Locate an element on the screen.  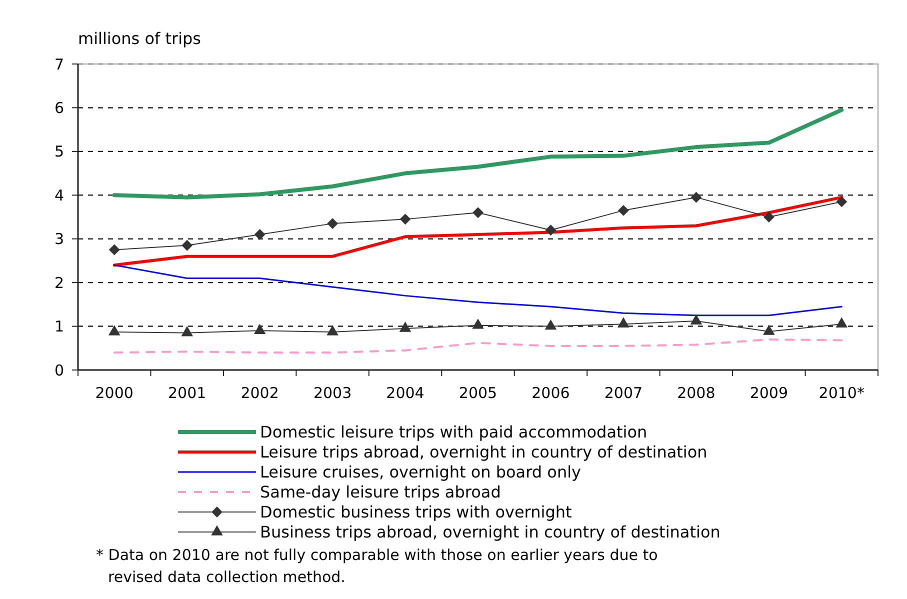
legend-label: Domestic leisure trips with paid accommodation is located at coordinates (454, 432).